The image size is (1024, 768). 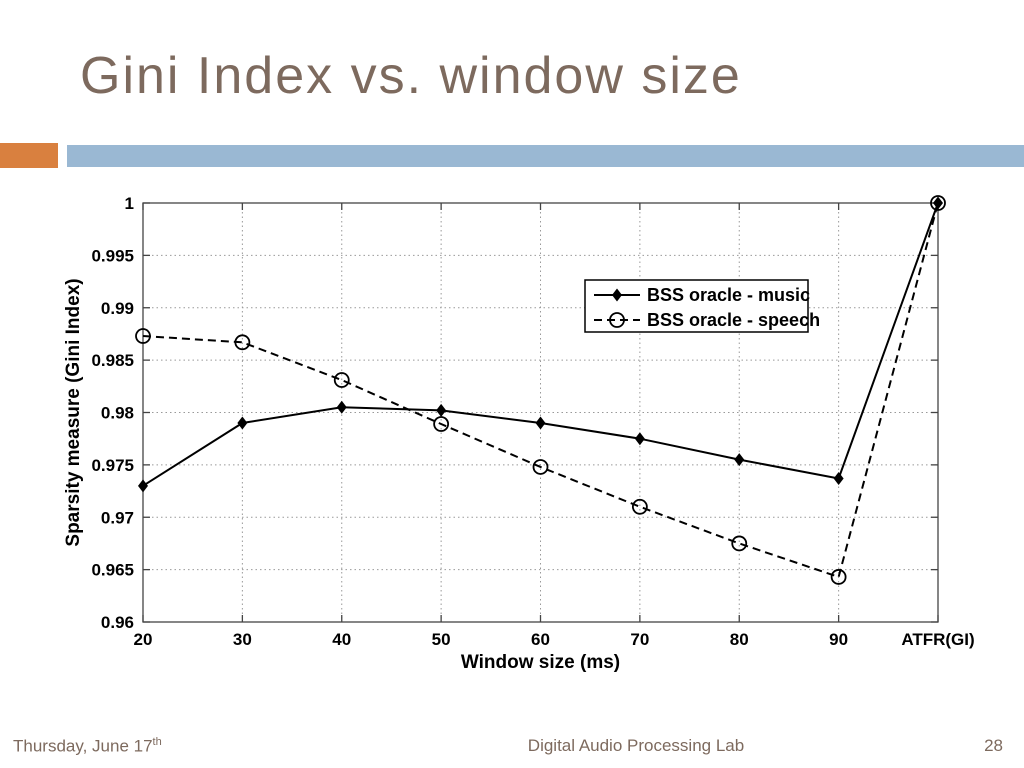 I want to click on footer-lab-name: Digital Audio Processing Lab, so click(x=636, y=745).